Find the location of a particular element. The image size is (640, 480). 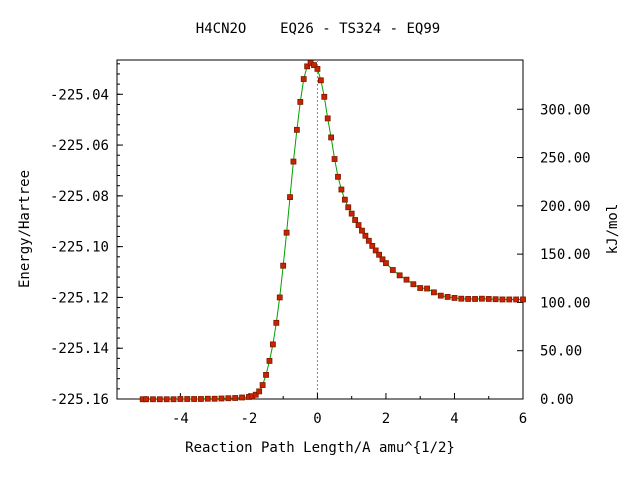

x-tick-label: -4 is located at coordinates (180, 419).